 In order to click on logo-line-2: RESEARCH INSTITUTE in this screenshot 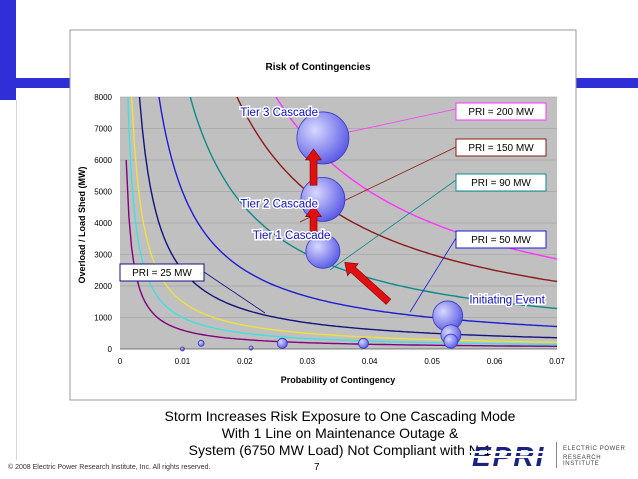, I will do `click(582, 461)`.